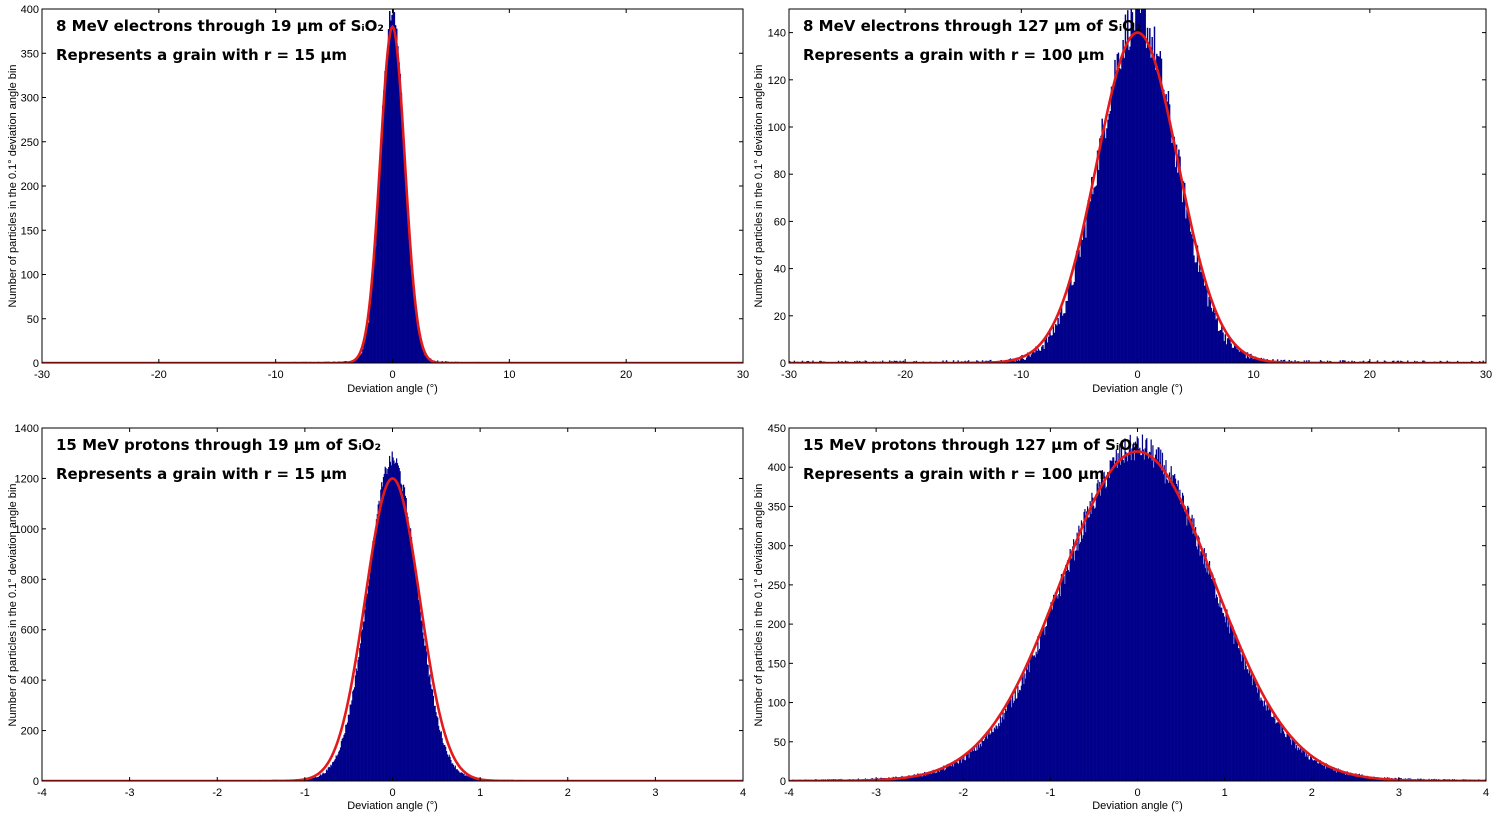  I want to click on annotation-line-2: Represents a grain with r = 100 μm, so click(953, 474).